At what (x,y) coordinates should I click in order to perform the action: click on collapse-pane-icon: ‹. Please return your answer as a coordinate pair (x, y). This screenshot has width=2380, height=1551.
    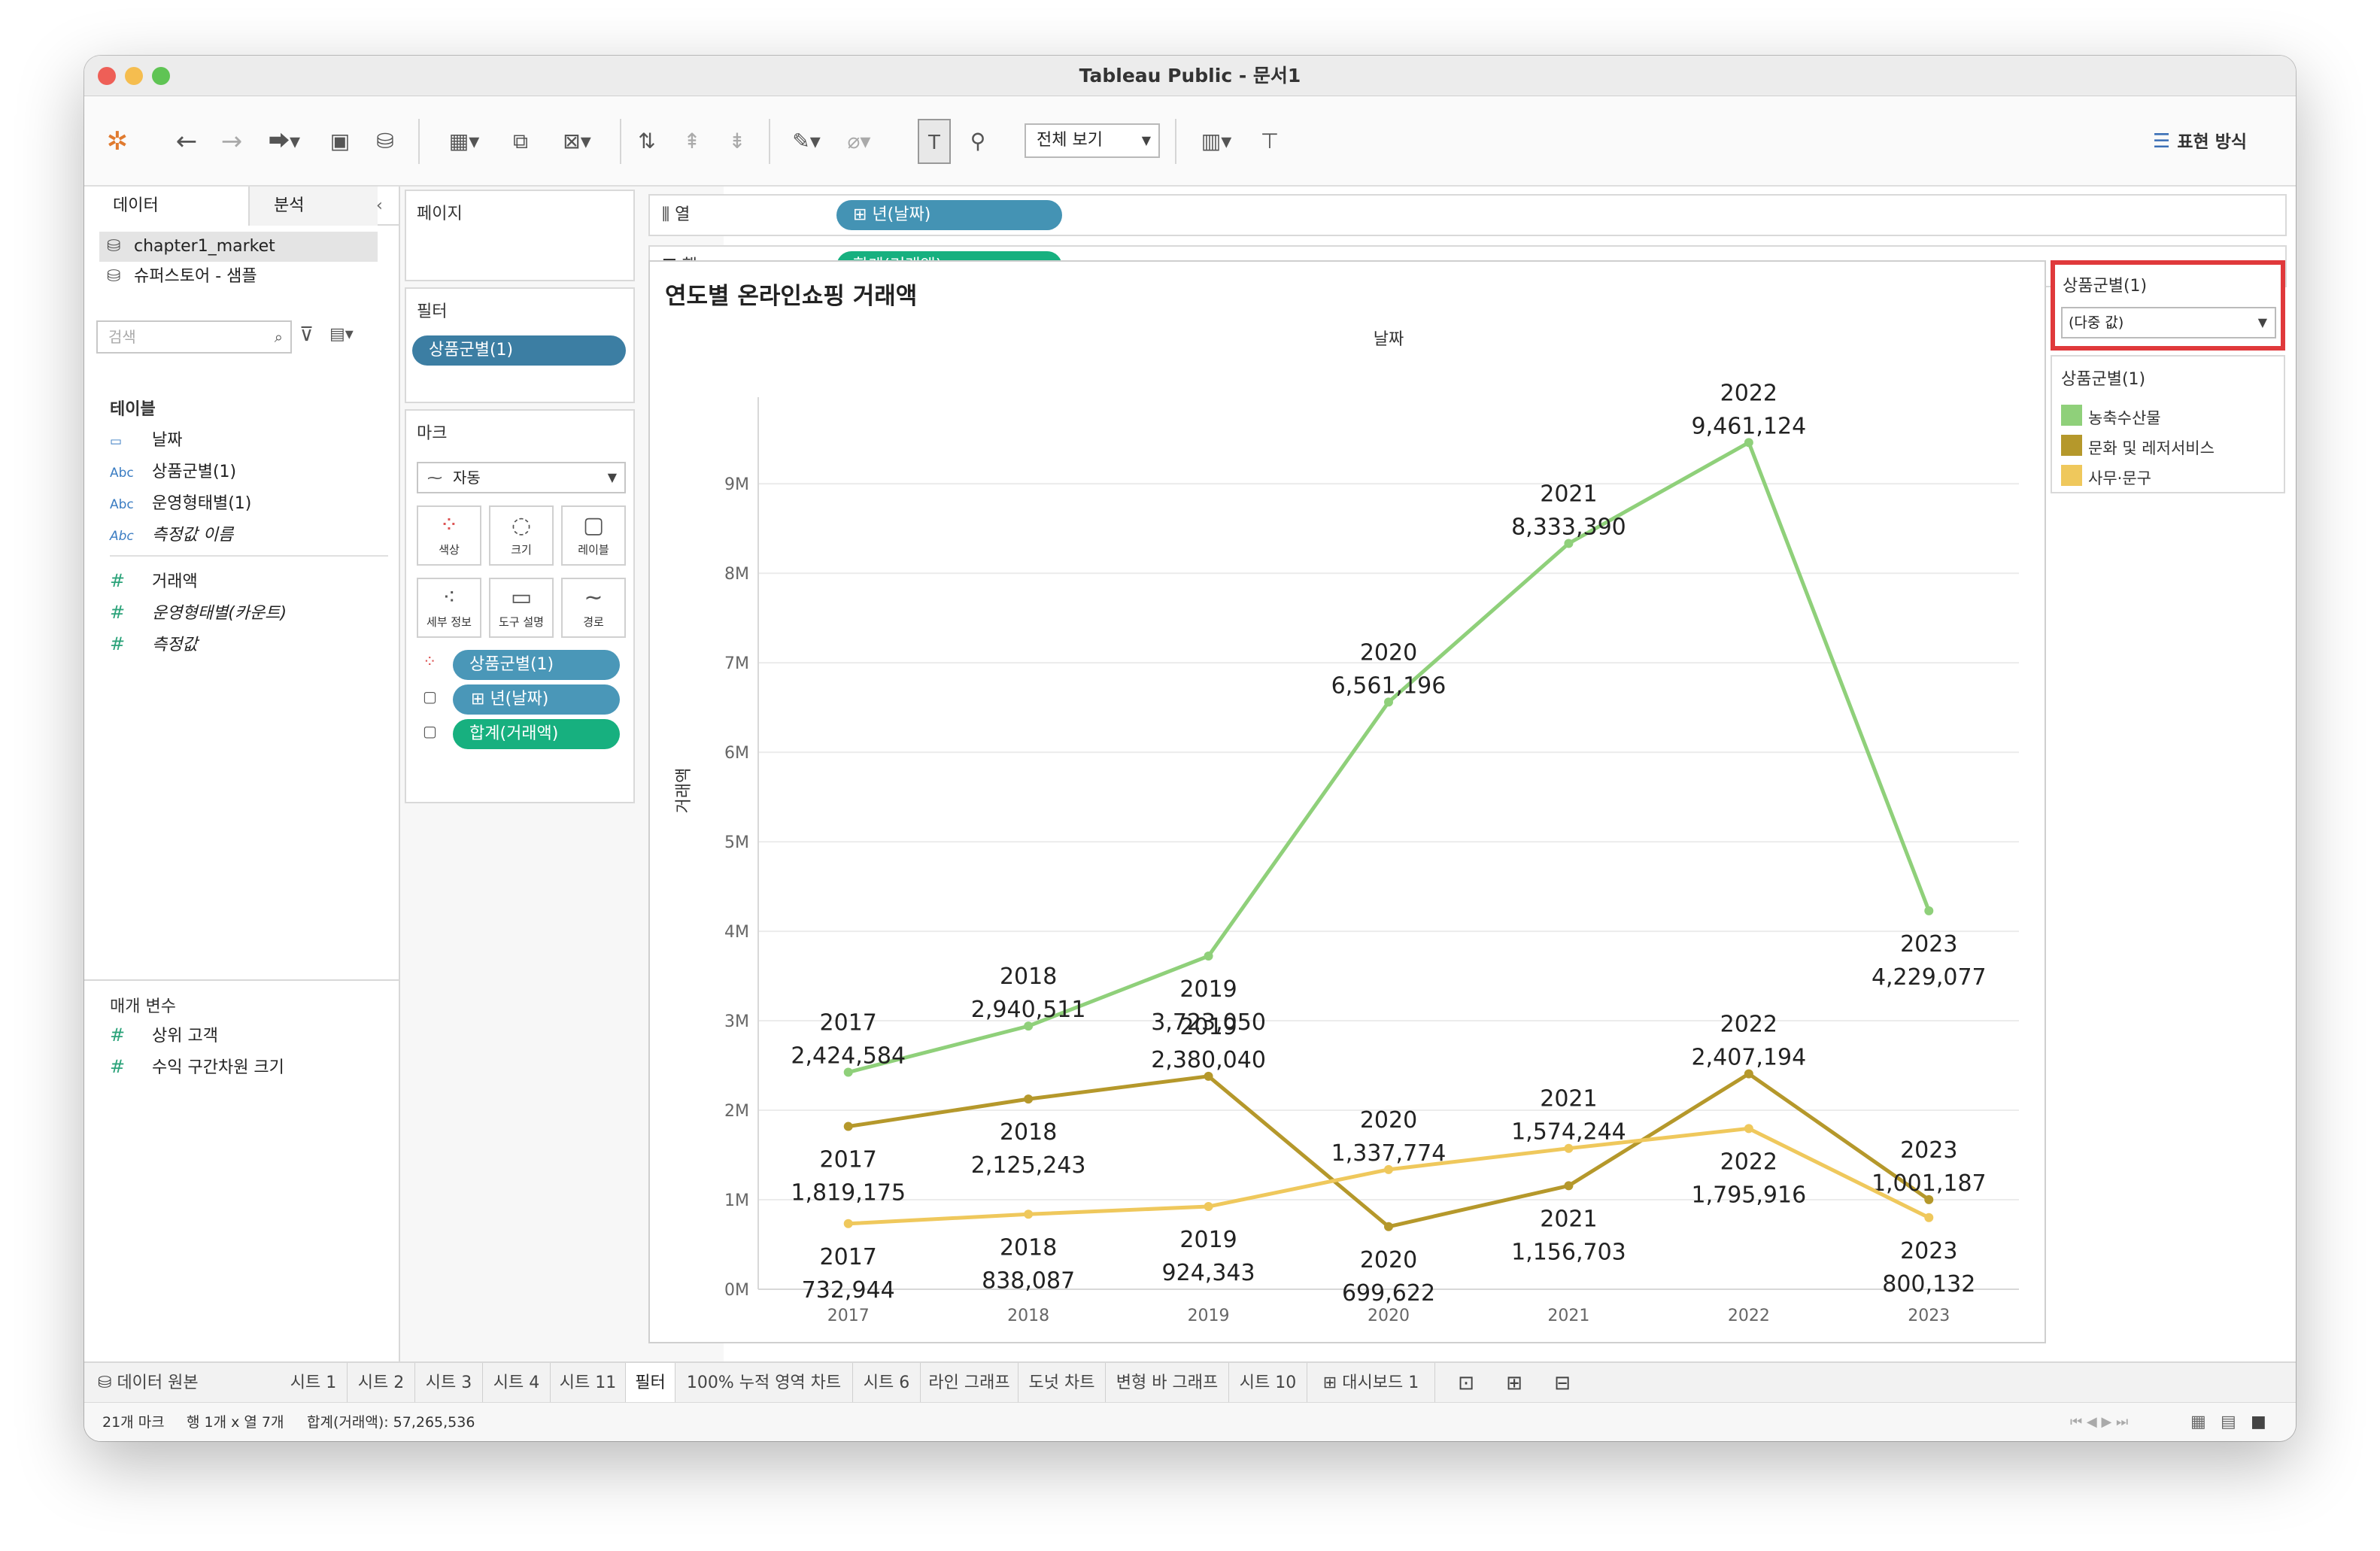
    Looking at the image, I should click on (379, 206).